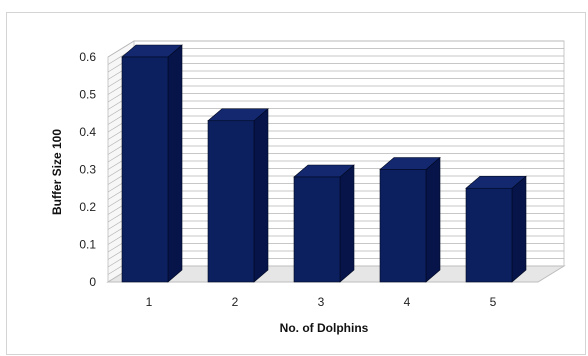 The height and width of the screenshot is (356, 588). Describe the element at coordinates (87, 57) in the screenshot. I see `y-tick-label: 0.6` at that location.